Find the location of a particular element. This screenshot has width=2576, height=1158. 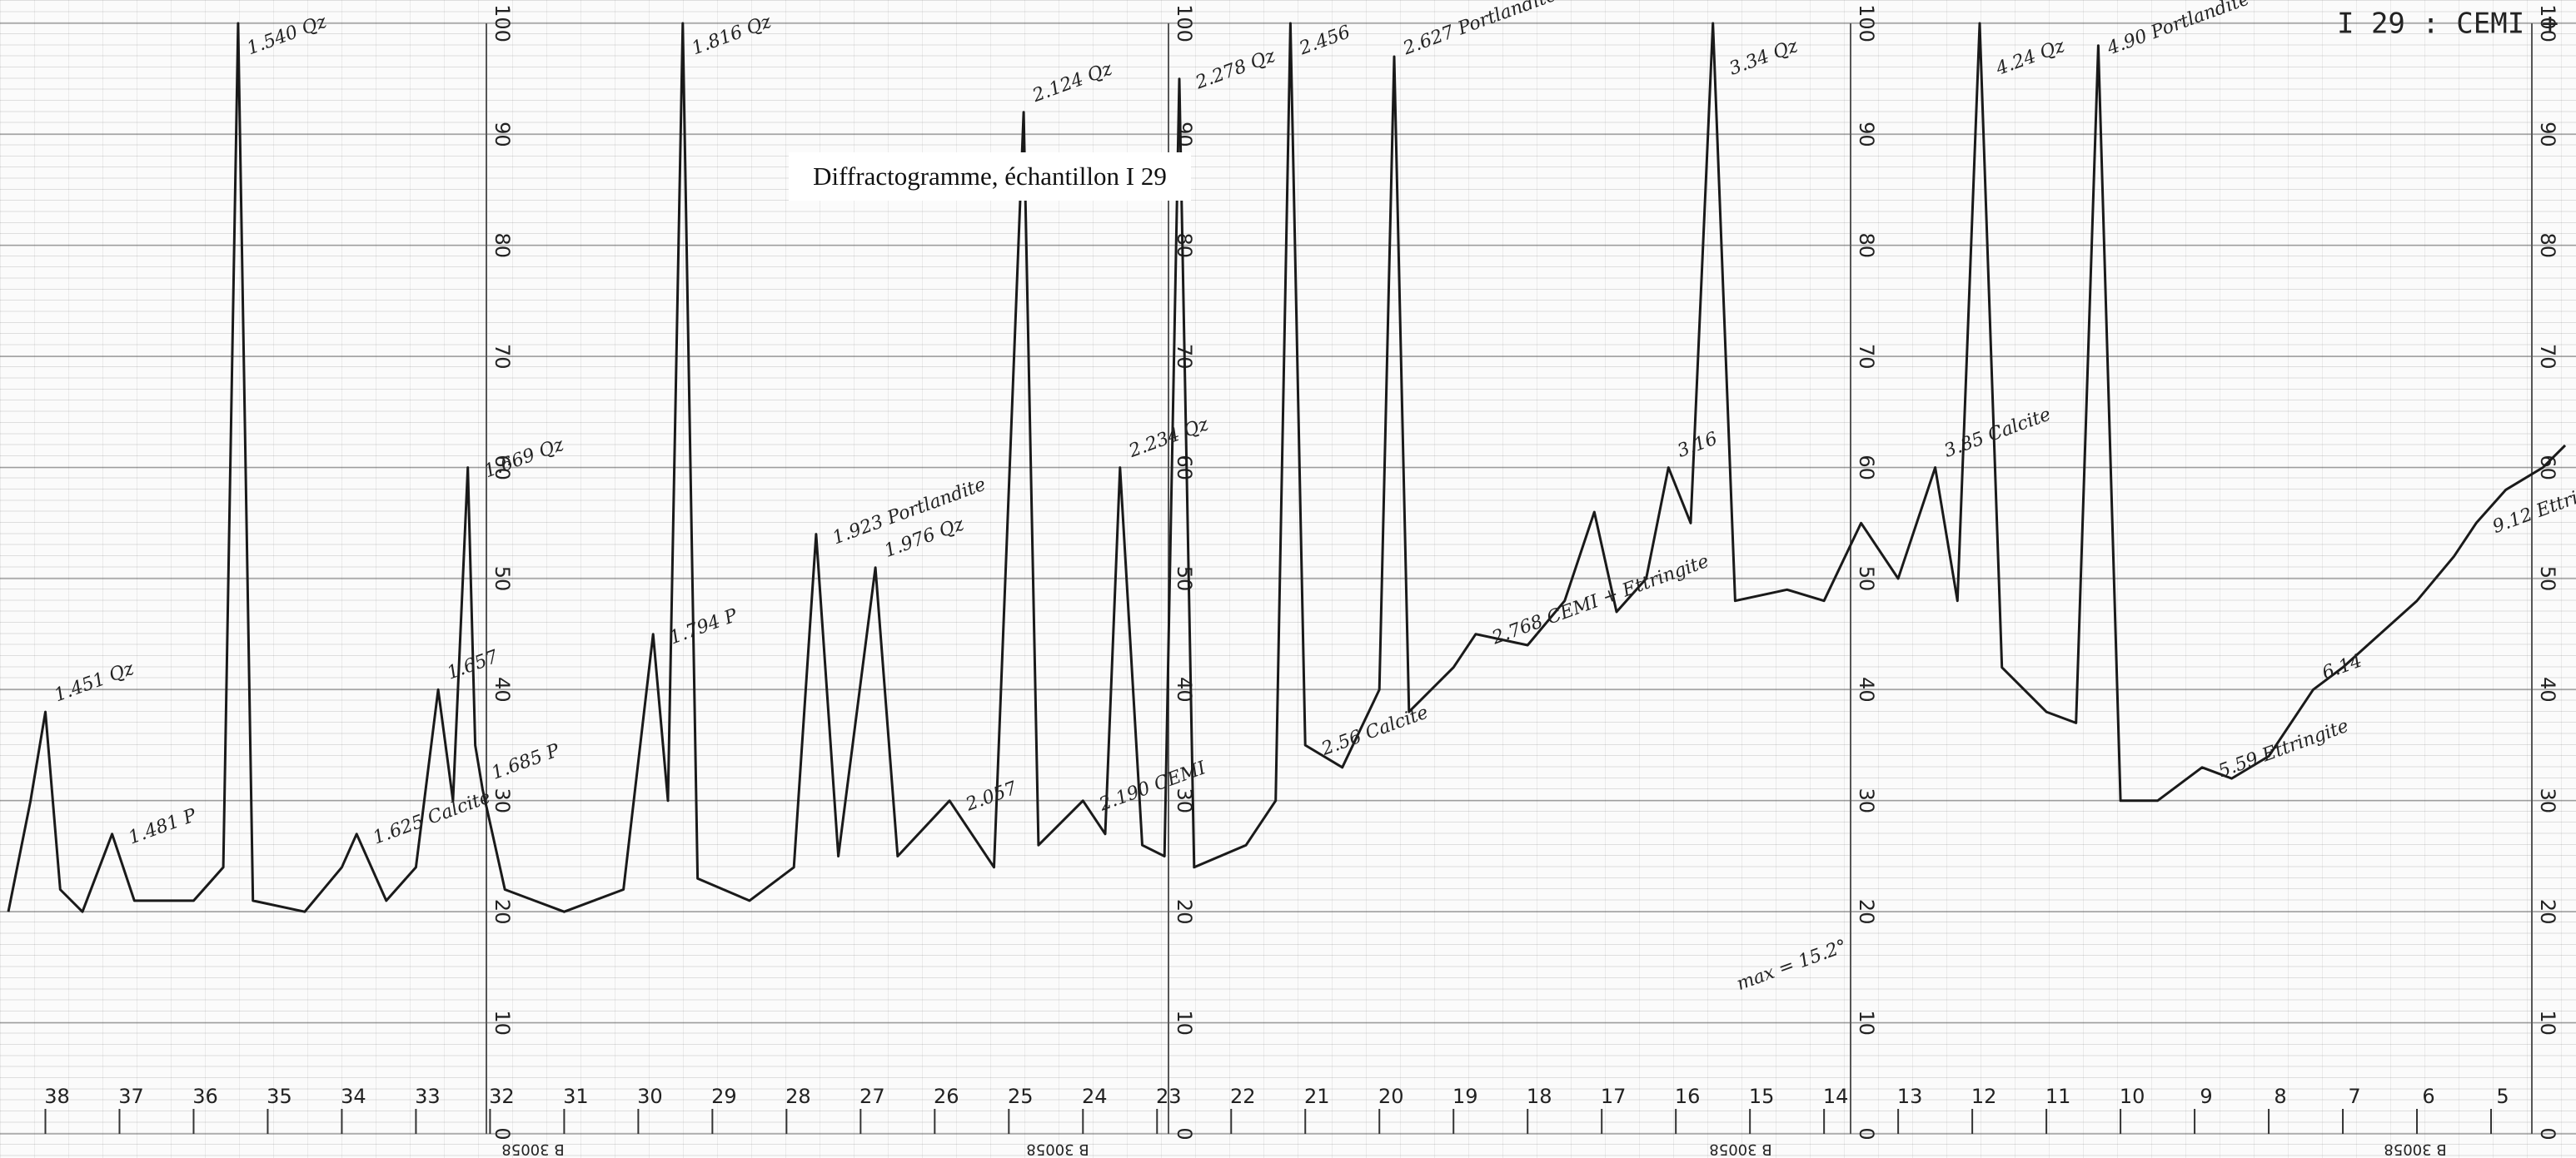

peak-annotation: 1.794 P is located at coordinates (704, 627).